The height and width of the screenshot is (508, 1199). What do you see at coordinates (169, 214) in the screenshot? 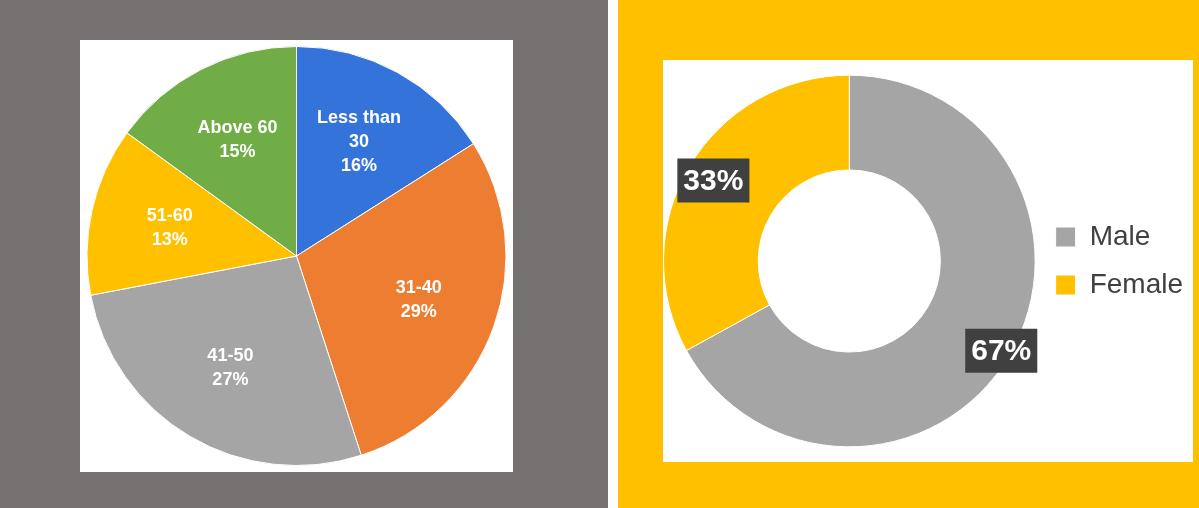
I see `slice-label: 51-60` at bounding box center [169, 214].